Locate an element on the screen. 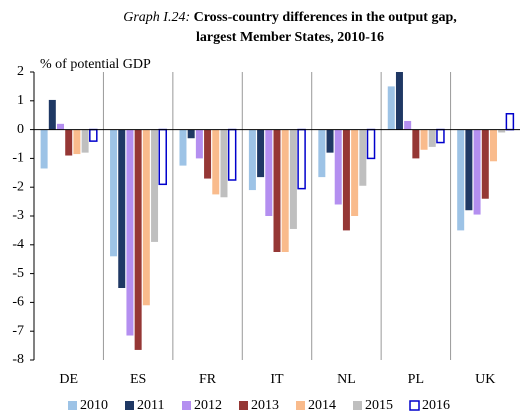 The height and width of the screenshot is (414, 520). y-tick-label: -8 is located at coordinates (18, 359).